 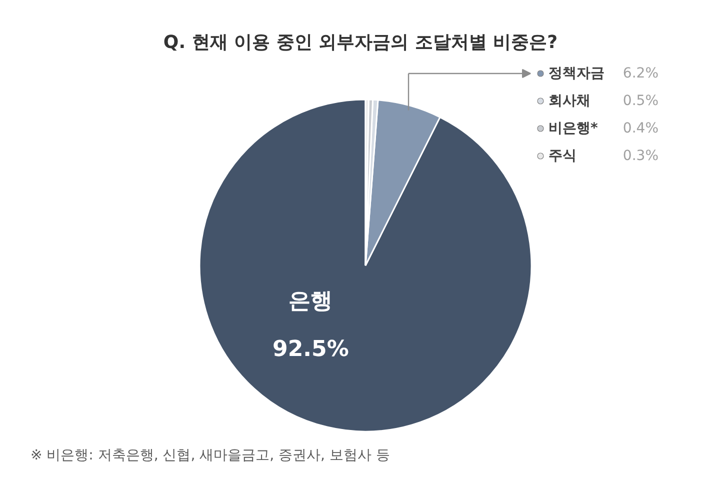 What do you see at coordinates (640, 156) in the screenshot?
I see `data-label: 0.3%` at bounding box center [640, 156].